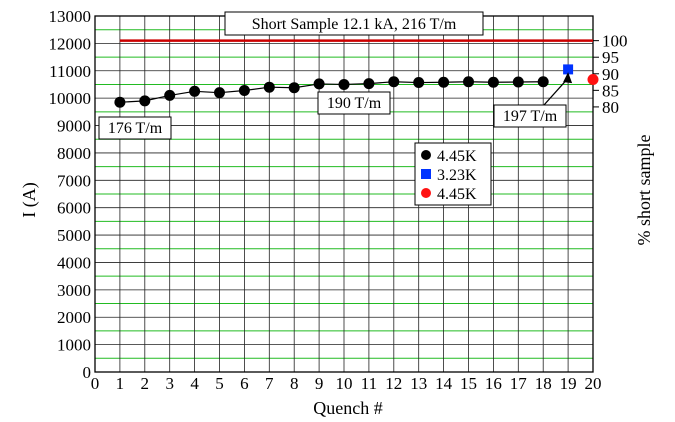 The height and width of the screenshot is (422, 675). Describe the element at coordinates (244, 383) in the screenshot. I see `x-tick-label: 6` at that location.